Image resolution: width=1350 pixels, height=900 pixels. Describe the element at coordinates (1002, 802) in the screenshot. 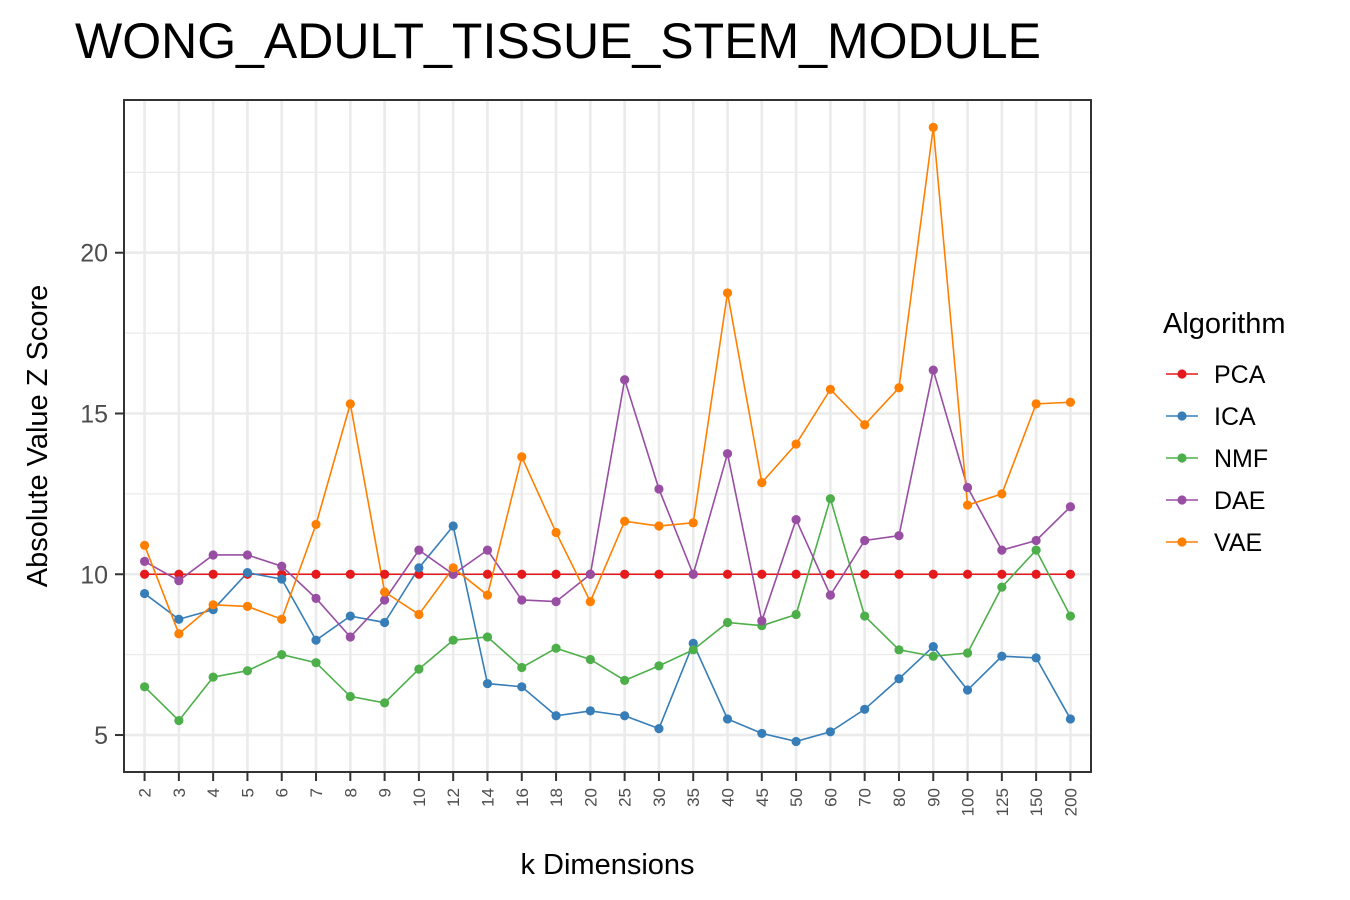

I see `x-tick-label: 125` at that location.